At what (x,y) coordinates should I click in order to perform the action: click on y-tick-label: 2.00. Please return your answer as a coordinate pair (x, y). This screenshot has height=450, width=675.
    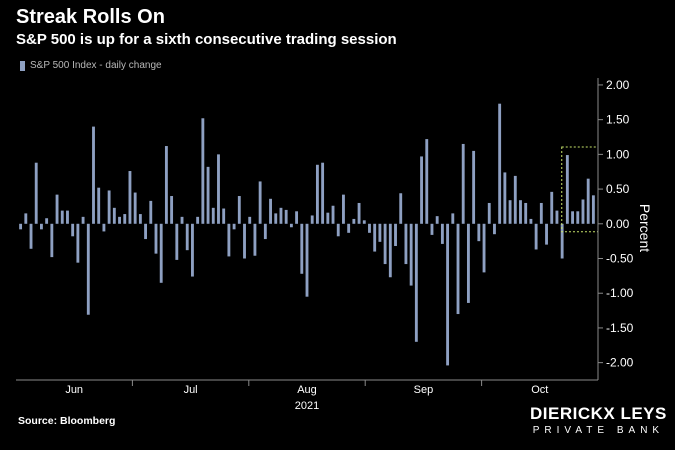
    Looking at the image, I should click on (618, 85).